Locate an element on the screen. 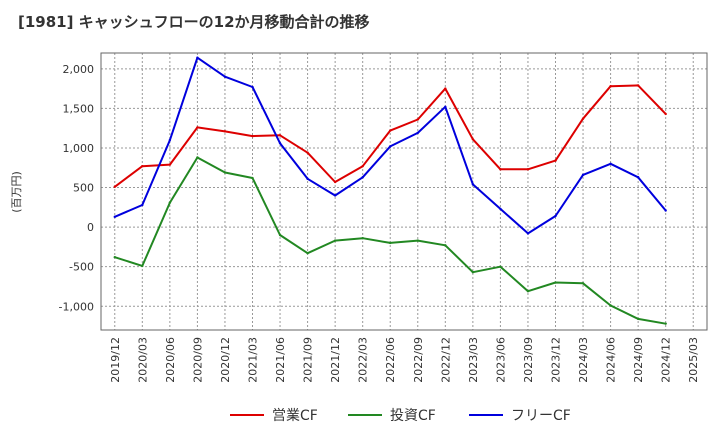  x-tick-label: 2024/09 is located at coordinates (638, 360).